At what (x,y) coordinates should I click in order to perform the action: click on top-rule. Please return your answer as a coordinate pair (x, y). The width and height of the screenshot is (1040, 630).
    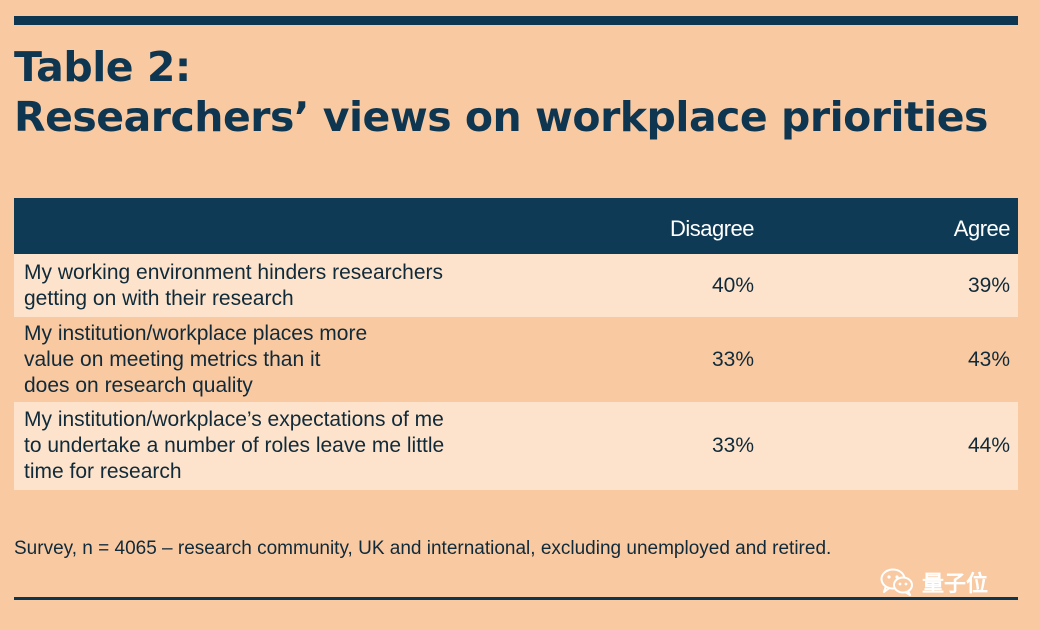
    Looking at the image, I should click on (516, 20).